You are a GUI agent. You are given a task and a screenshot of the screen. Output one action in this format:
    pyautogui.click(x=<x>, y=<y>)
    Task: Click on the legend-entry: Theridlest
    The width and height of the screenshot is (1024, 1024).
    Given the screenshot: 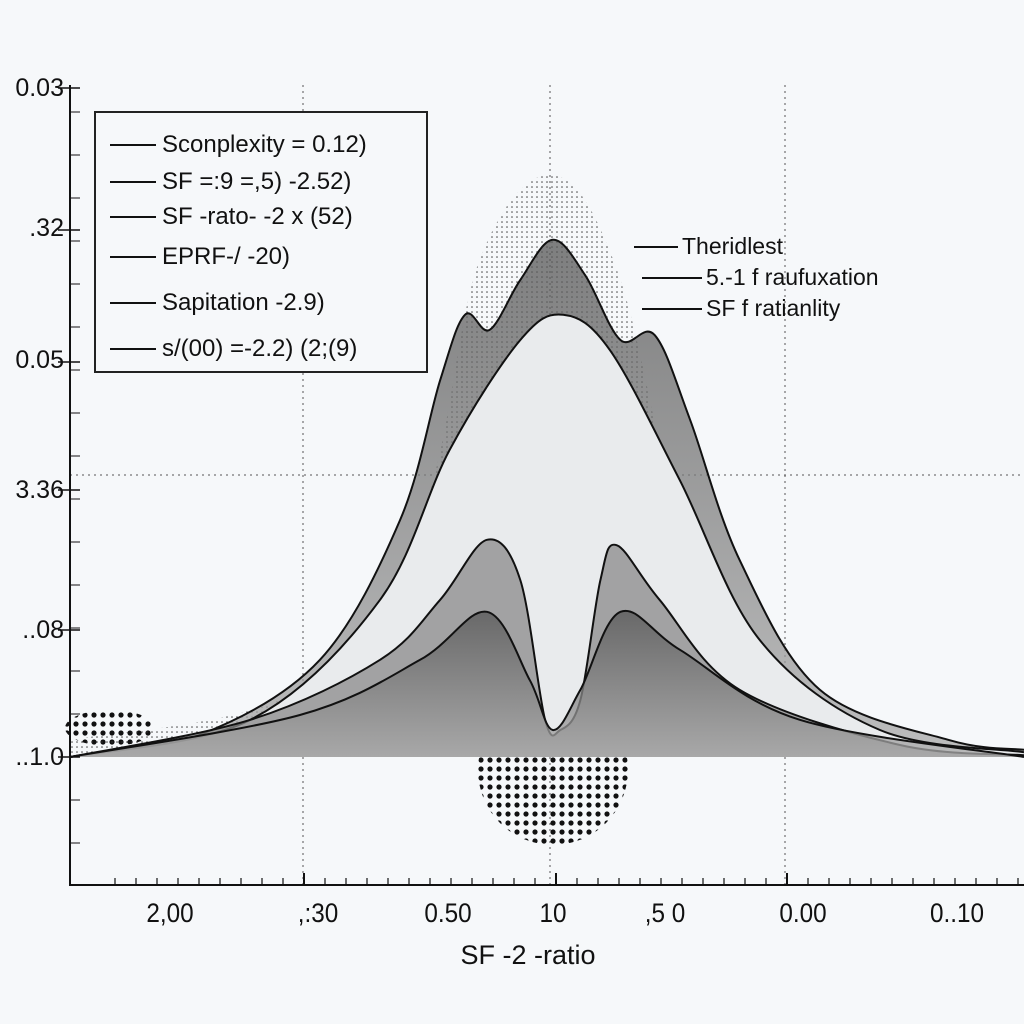 What is the action you would take?
    pyautogui.click(x=708, y=246)
    